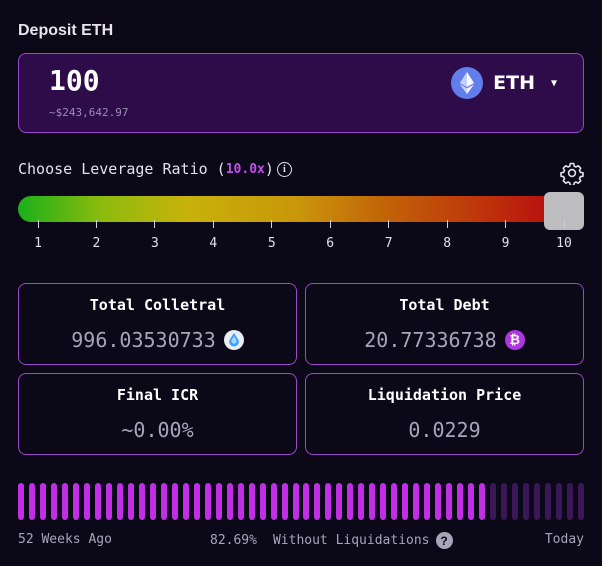  What do you see at coordinates (157, 430) in the screenshot?
I see `final-icr-value: ~0.00%` at bounding box center [157, 430].